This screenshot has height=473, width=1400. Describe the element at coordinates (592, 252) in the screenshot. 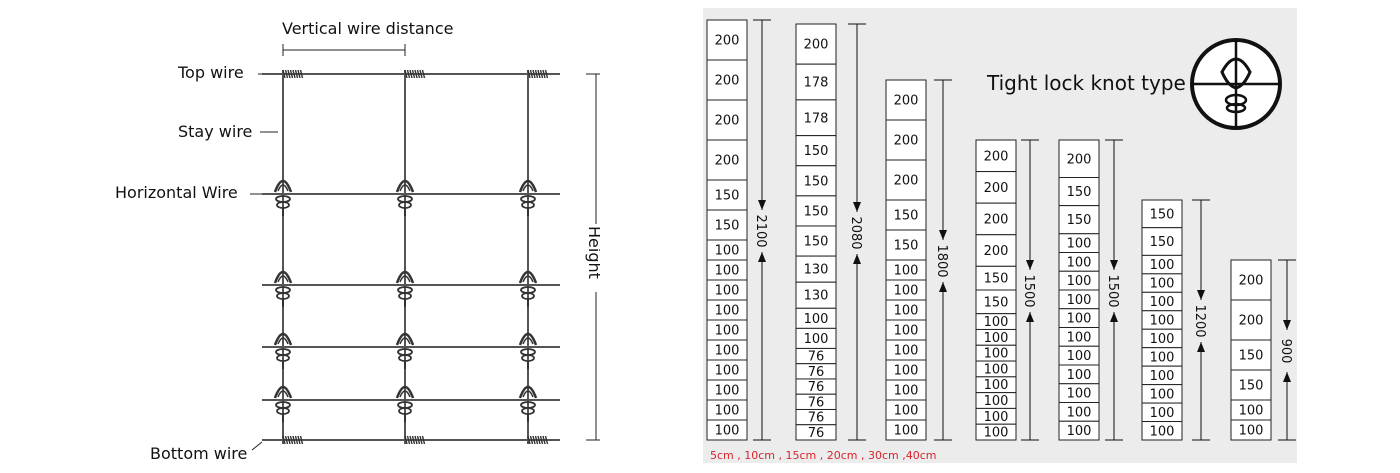

I see `height-label: Height` at that location.